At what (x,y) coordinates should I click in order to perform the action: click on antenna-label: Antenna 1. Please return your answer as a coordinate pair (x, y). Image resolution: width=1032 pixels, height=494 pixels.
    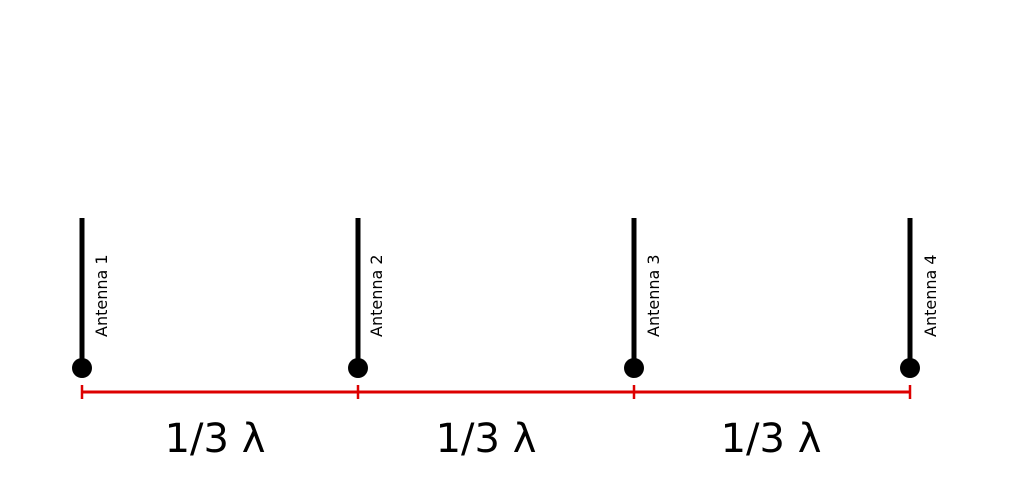
    Looking at the image, I should click on (101, 295).